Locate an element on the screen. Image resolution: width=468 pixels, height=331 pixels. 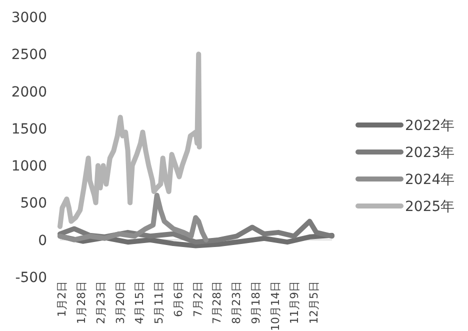
y-tick-label: 1000 is located at coordinates (29, 166).